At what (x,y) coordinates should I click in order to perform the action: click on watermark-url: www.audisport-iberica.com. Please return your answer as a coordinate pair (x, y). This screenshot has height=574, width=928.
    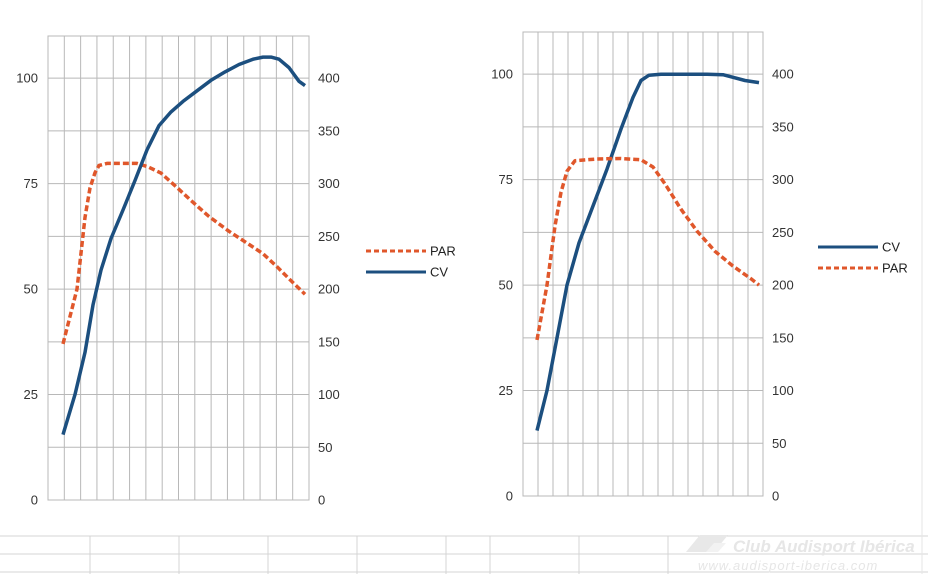
    Looking at the image, I should click on (788, 565).